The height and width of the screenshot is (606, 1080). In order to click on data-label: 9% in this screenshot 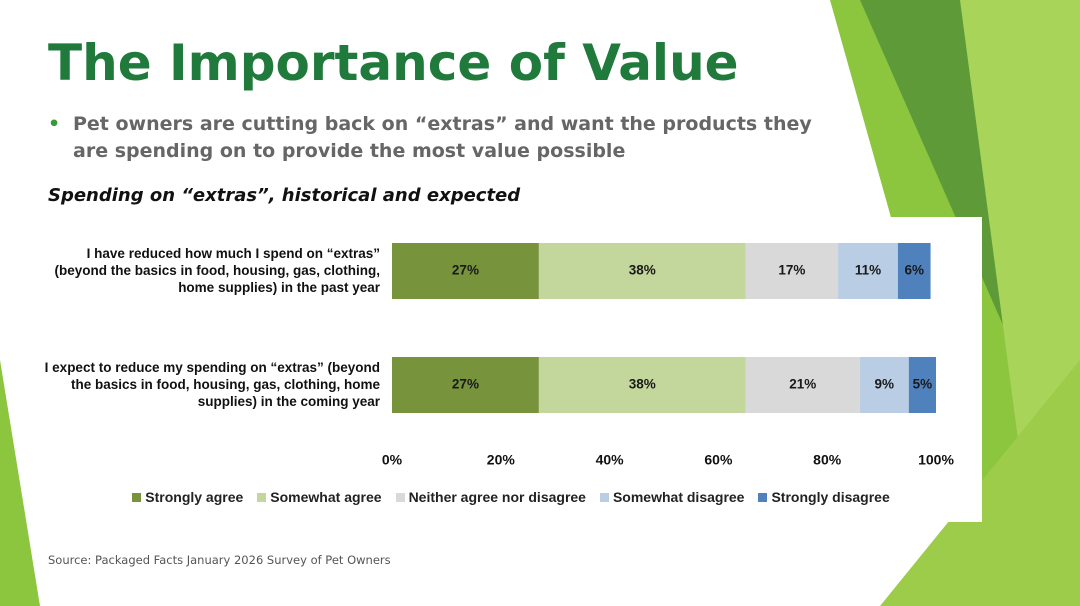, I will do `click(885, 384)`.